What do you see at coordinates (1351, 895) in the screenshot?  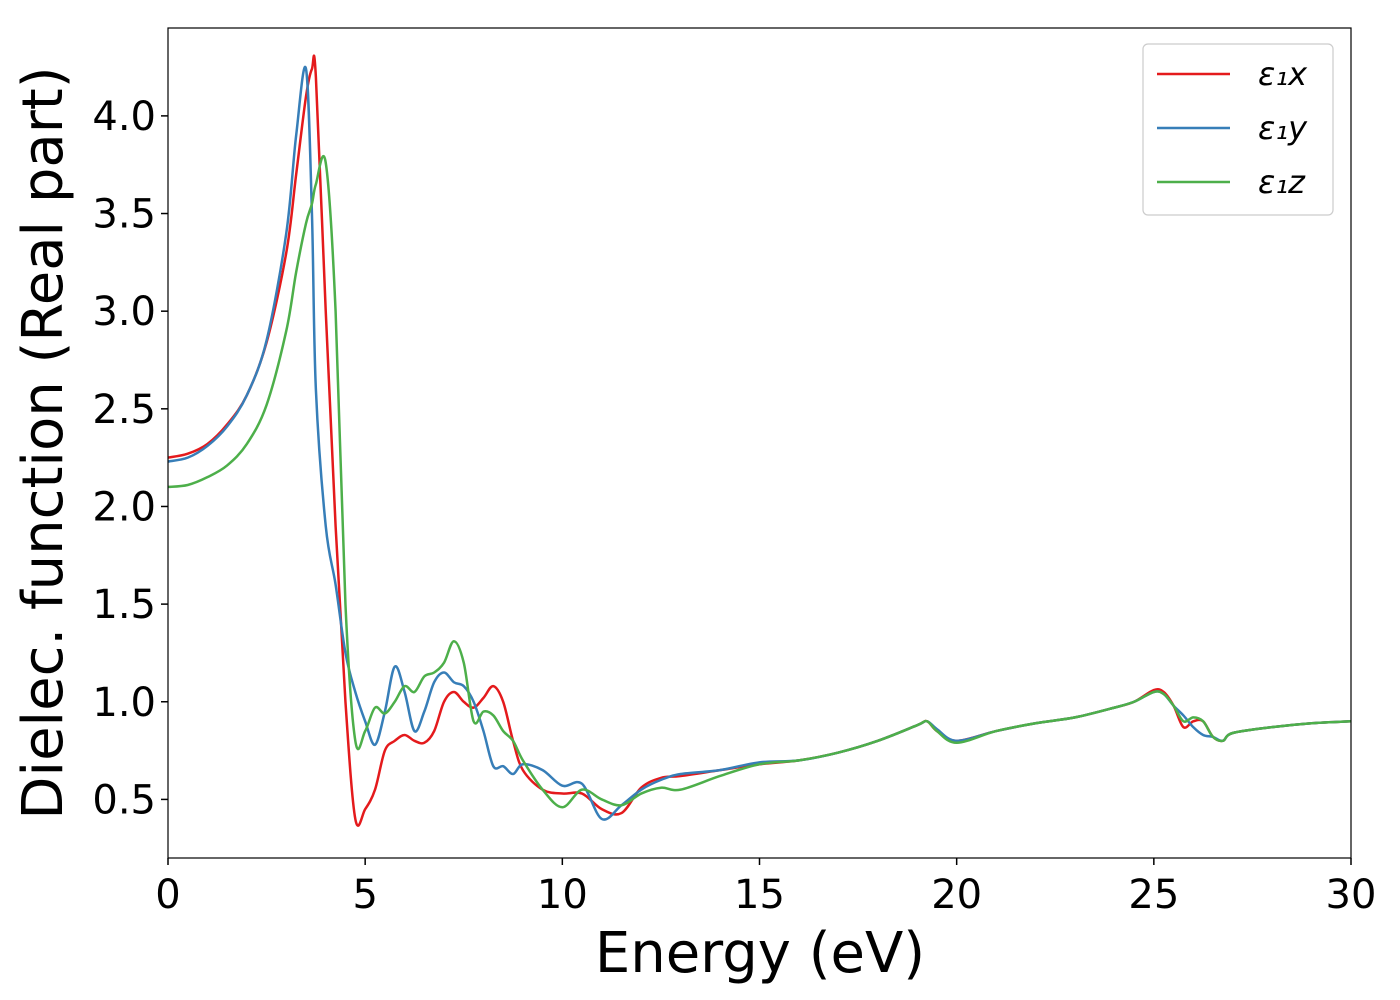 I see `x-tick-label: 30` at bounding box center [1351, 895].